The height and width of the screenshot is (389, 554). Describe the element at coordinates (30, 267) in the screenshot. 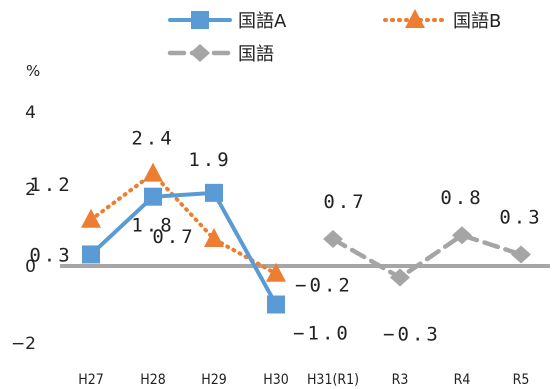

I see `y-tick-label: 0` at that location.